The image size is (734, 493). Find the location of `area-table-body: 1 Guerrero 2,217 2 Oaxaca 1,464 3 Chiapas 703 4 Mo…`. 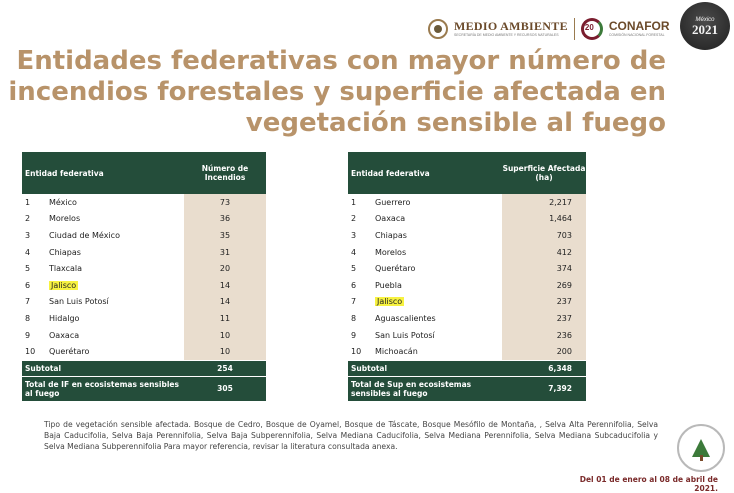

area-table-body: 1 Guerrero 2,217 2 Oaxaca 1,464 3 Chiapas 703 4 Mo… is located at coordinates (467, 277).